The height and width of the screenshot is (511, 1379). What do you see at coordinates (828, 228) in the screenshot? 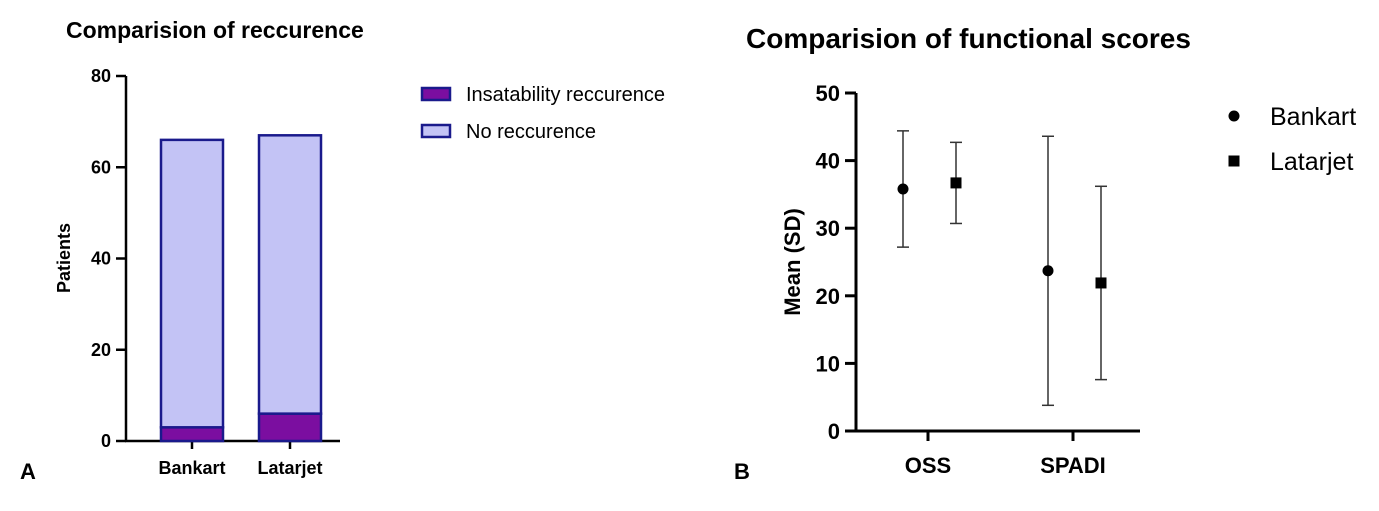
I see `chart-b-y-tick-label: 30` at bounding box center [828, 228].